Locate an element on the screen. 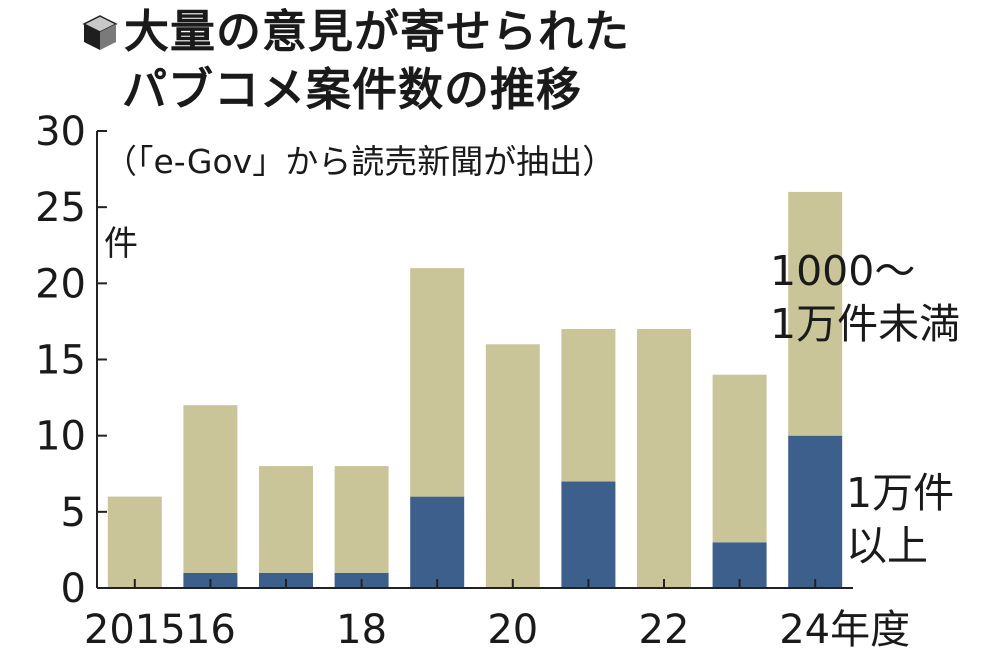 The image size is (1000, 649). chart-title-line-2: パブコメ案件数の推移 is located at coordinates (352, 89).